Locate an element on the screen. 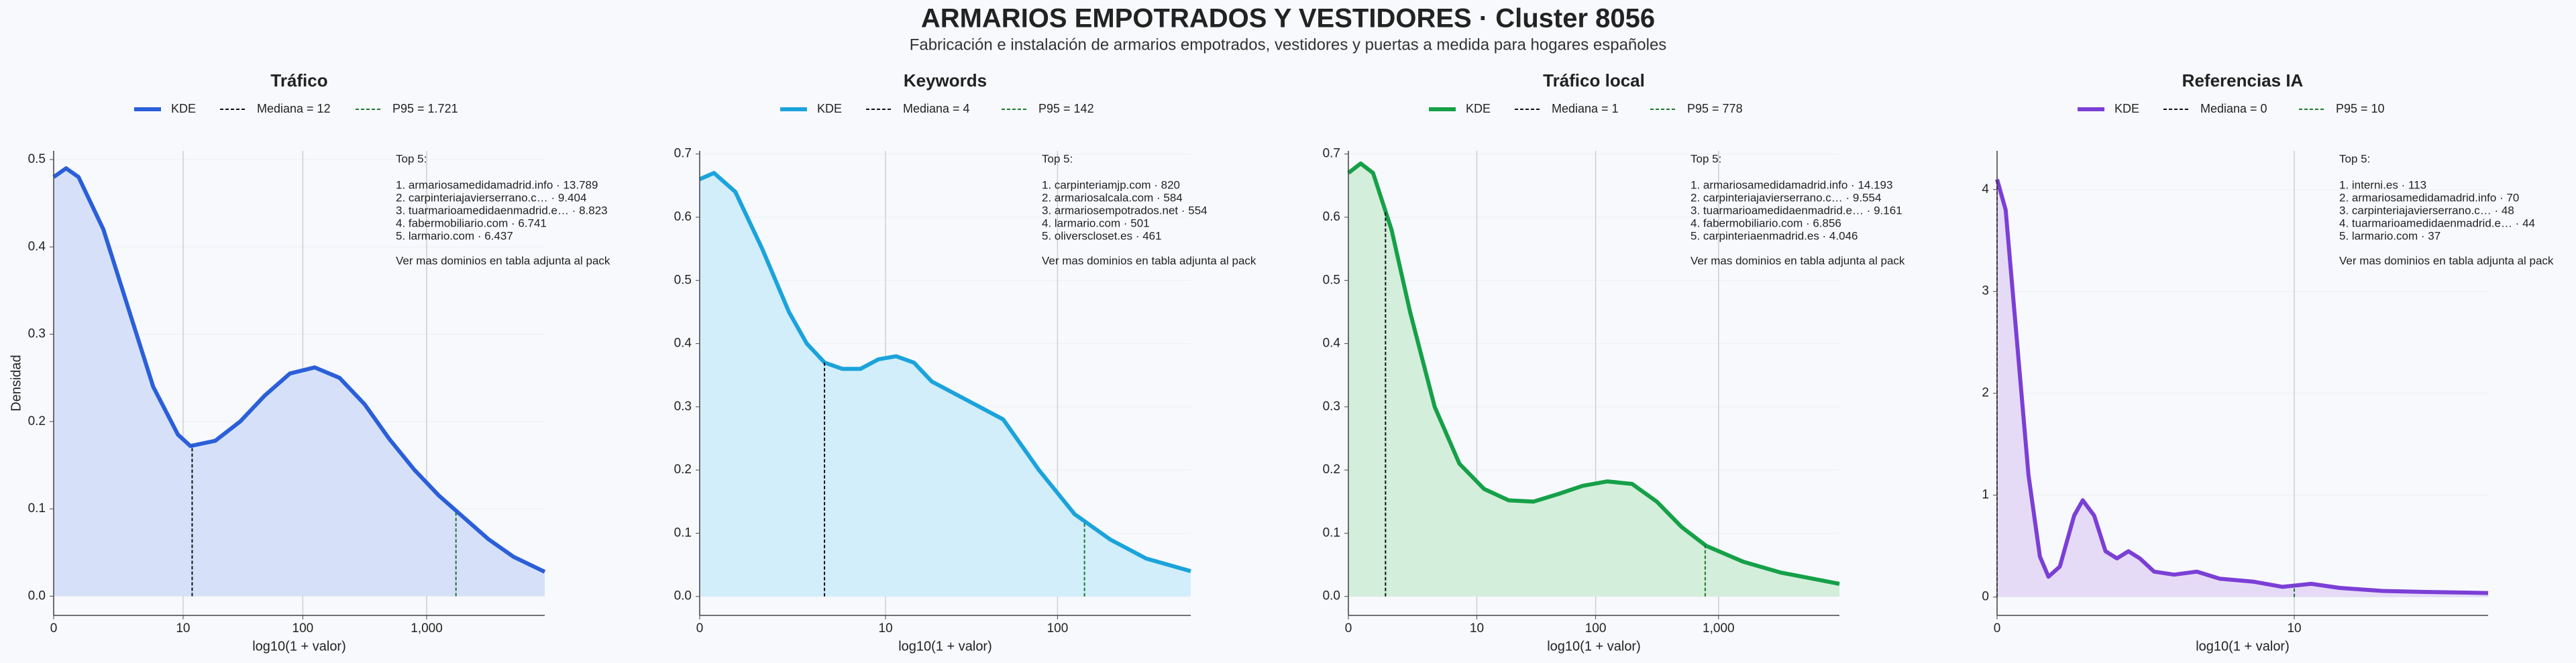 This screenshot has height=663, width=2576. panel-title: Tráfico is located at coordinates (298, 80).